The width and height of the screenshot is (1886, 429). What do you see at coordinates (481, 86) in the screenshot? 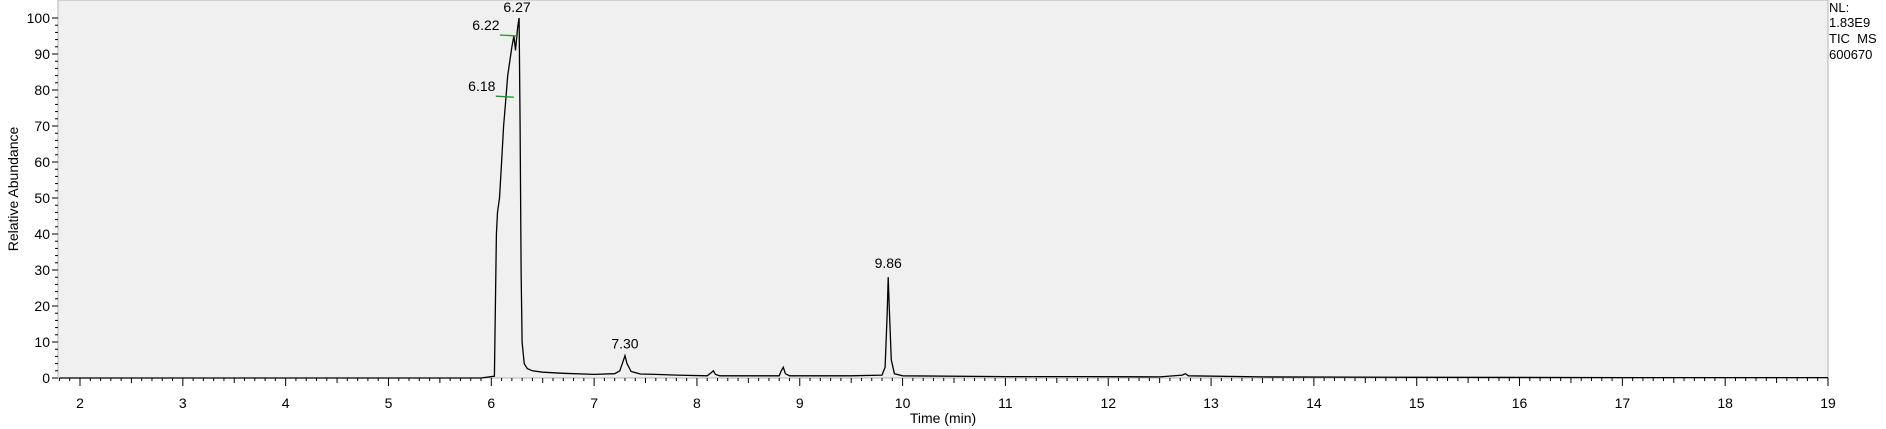
I see `peak-label: 6.18` at bounding box center [481, 86].